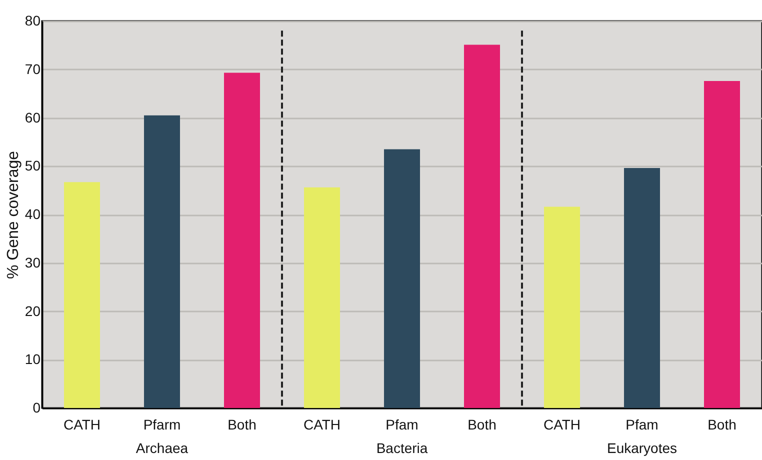 This screenshot has height=460, width=762. Describe the element at coordinates (162, 424) in the screenshot. I see `x-tick-label: Pfarm` at that location.